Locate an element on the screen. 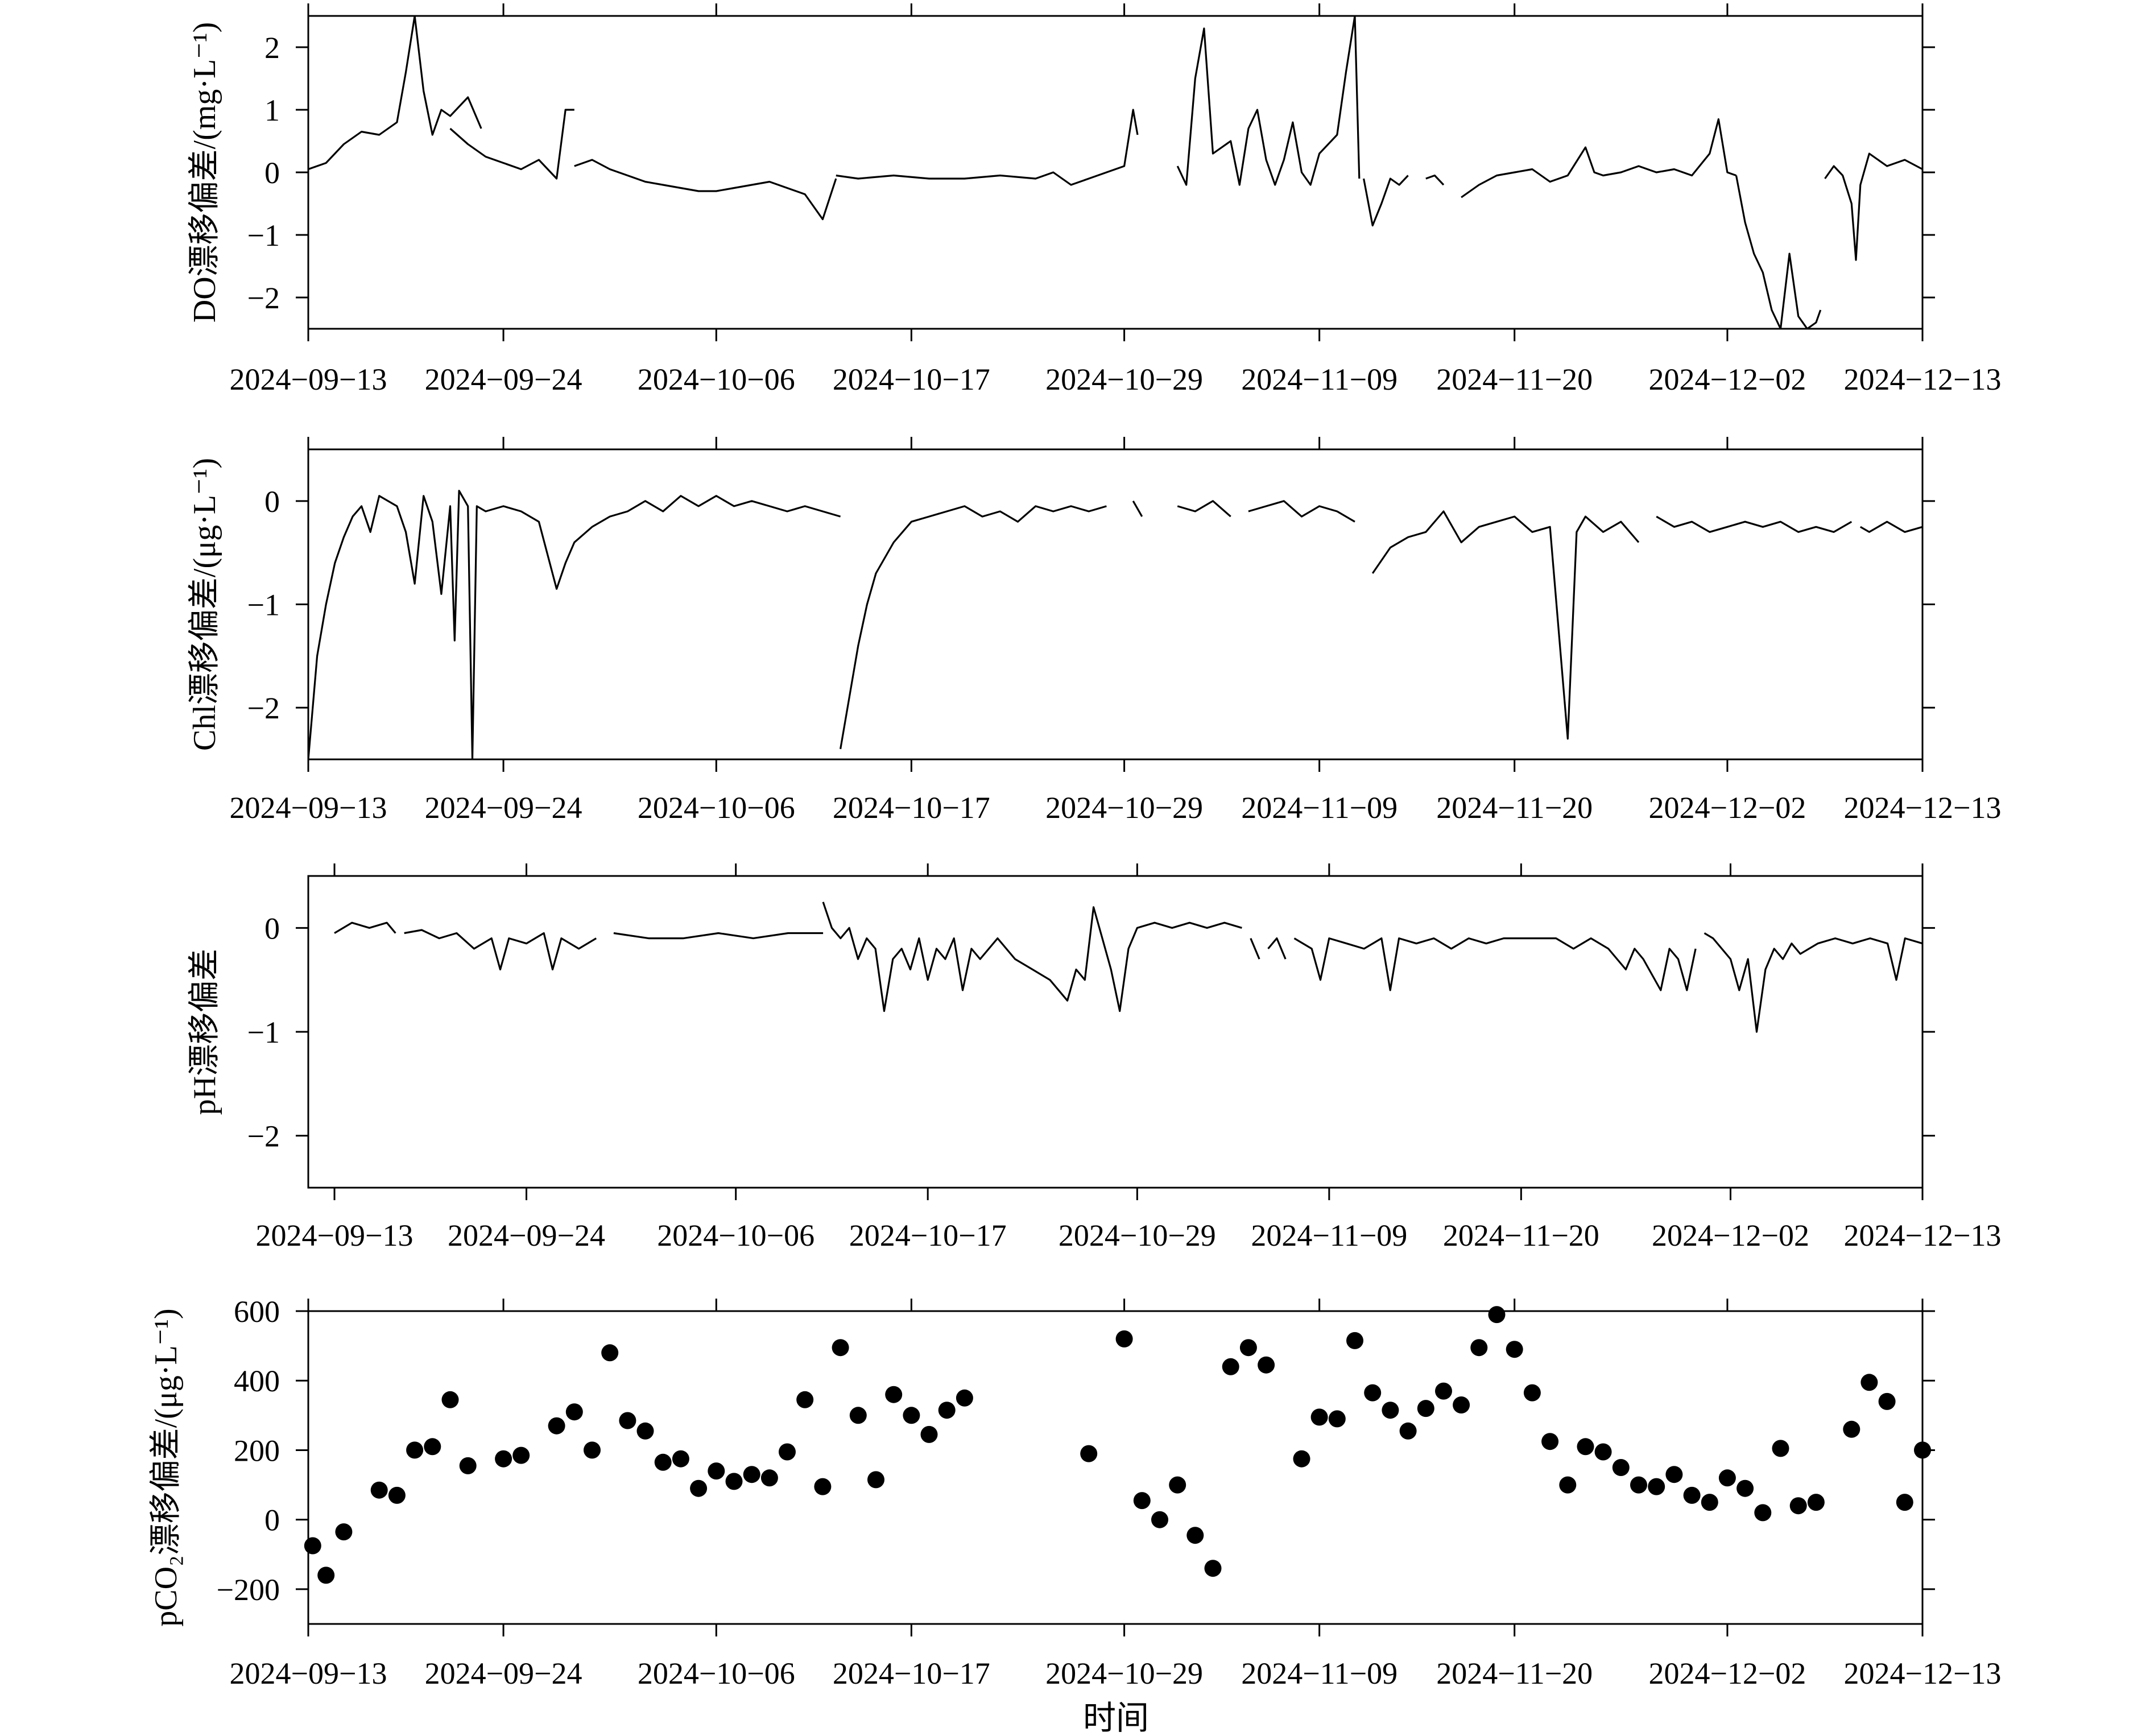  y-axis-label: pCO₂漂移偏差/(μg·L⁻¹) is located at coordinates (166, 1467).